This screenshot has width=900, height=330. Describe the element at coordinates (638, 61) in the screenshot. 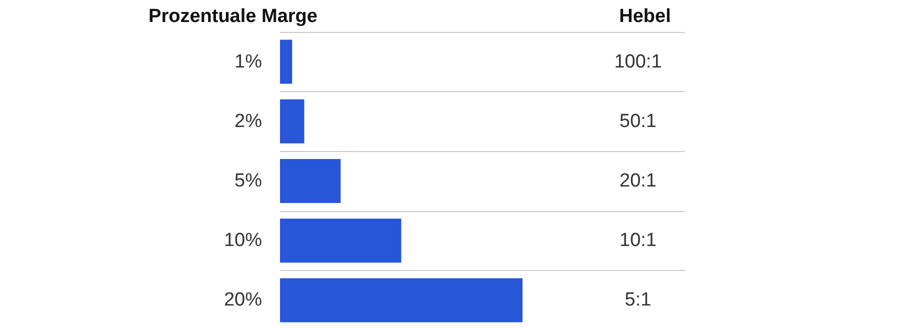

I see `y-tick-label: 100:1` at that location.